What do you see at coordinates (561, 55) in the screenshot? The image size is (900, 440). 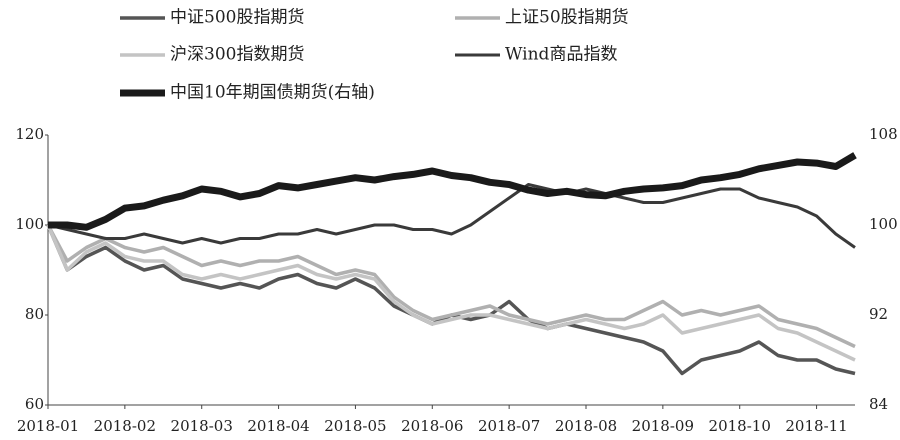 I see `legend-label: Wind商品指数` at bounding box center [561, 55].